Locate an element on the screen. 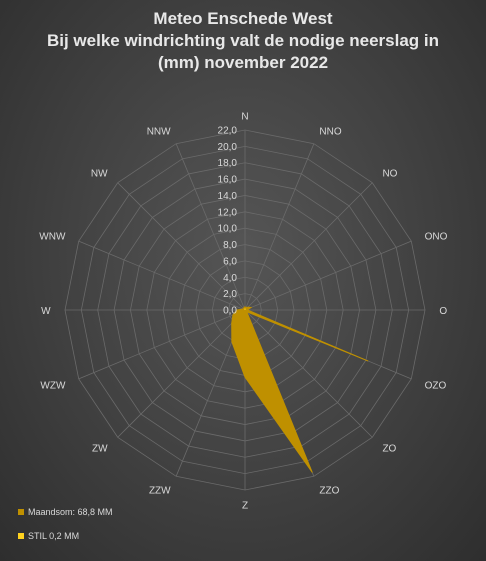 This screenshot has height=561, width=486. category-label-NO: NO is located at coordinates (389, 174).